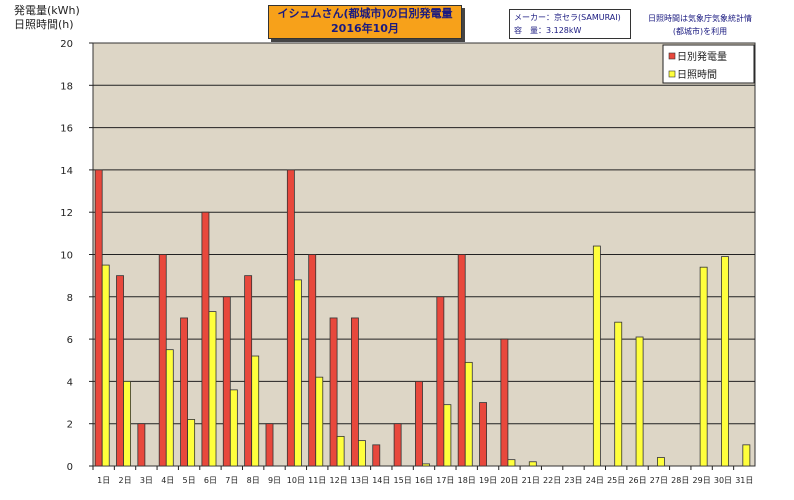 The height and width of the screenshot is (500, 794). Describe the element at coordinates (70, 467) in the screenshot. I see `y-tick-label: 0` at that location.